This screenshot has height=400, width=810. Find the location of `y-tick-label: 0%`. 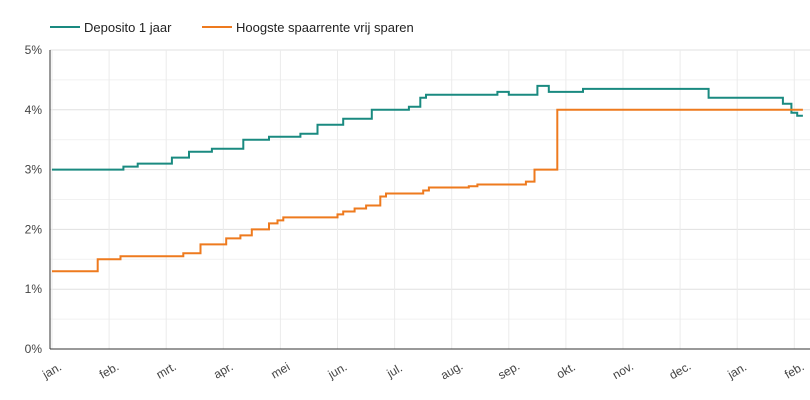

y-tick-label: 0% is located at coordinates (34, 349).